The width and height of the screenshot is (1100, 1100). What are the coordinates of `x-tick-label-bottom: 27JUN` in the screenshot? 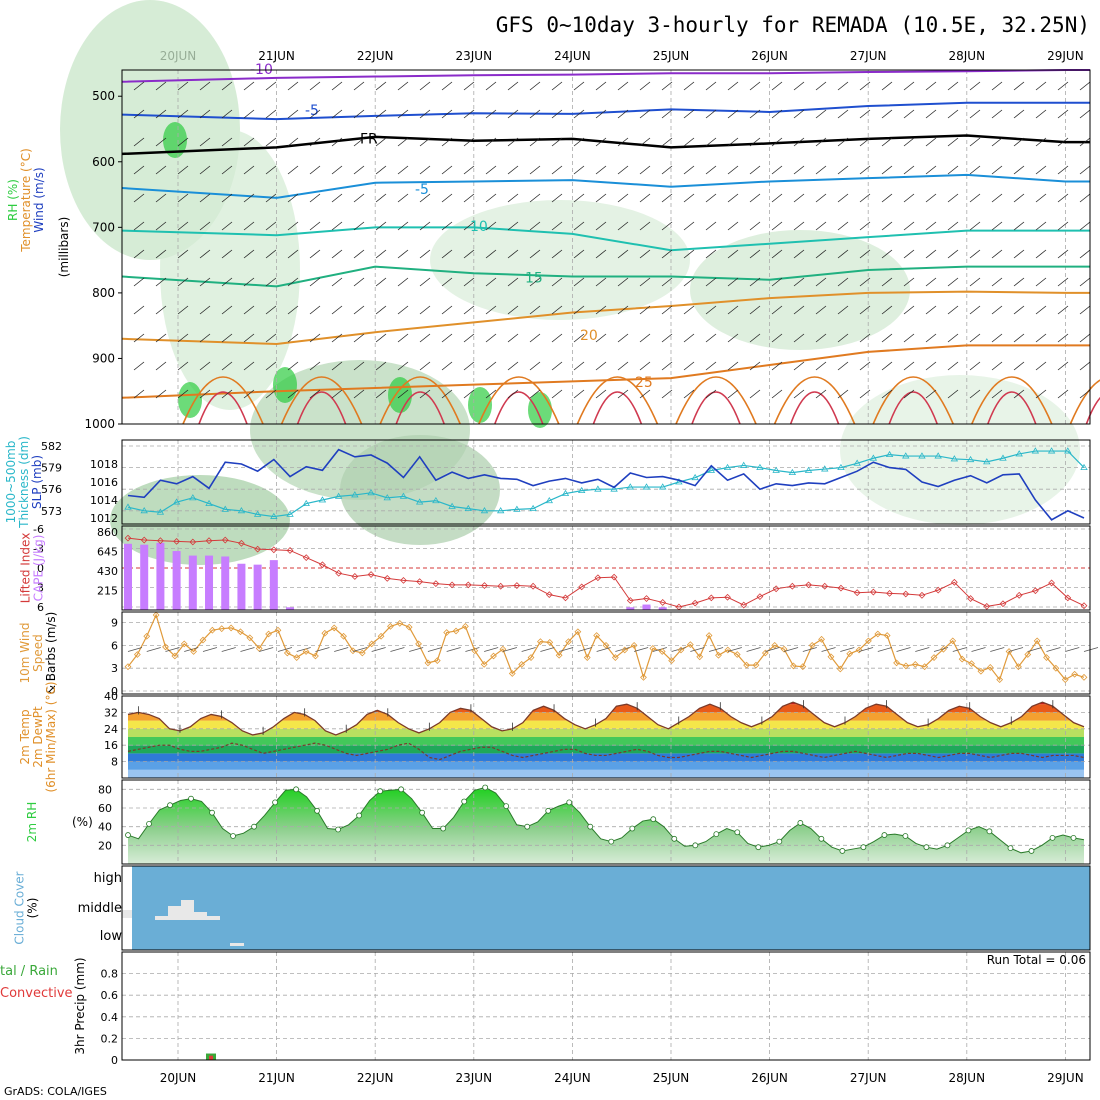 It's located at (868, 1078).